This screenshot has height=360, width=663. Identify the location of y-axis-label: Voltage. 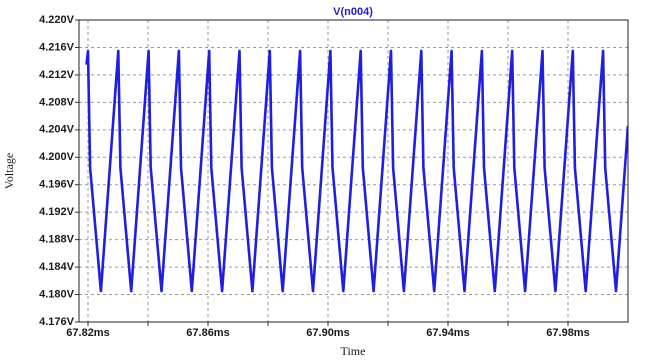
(9, 171).